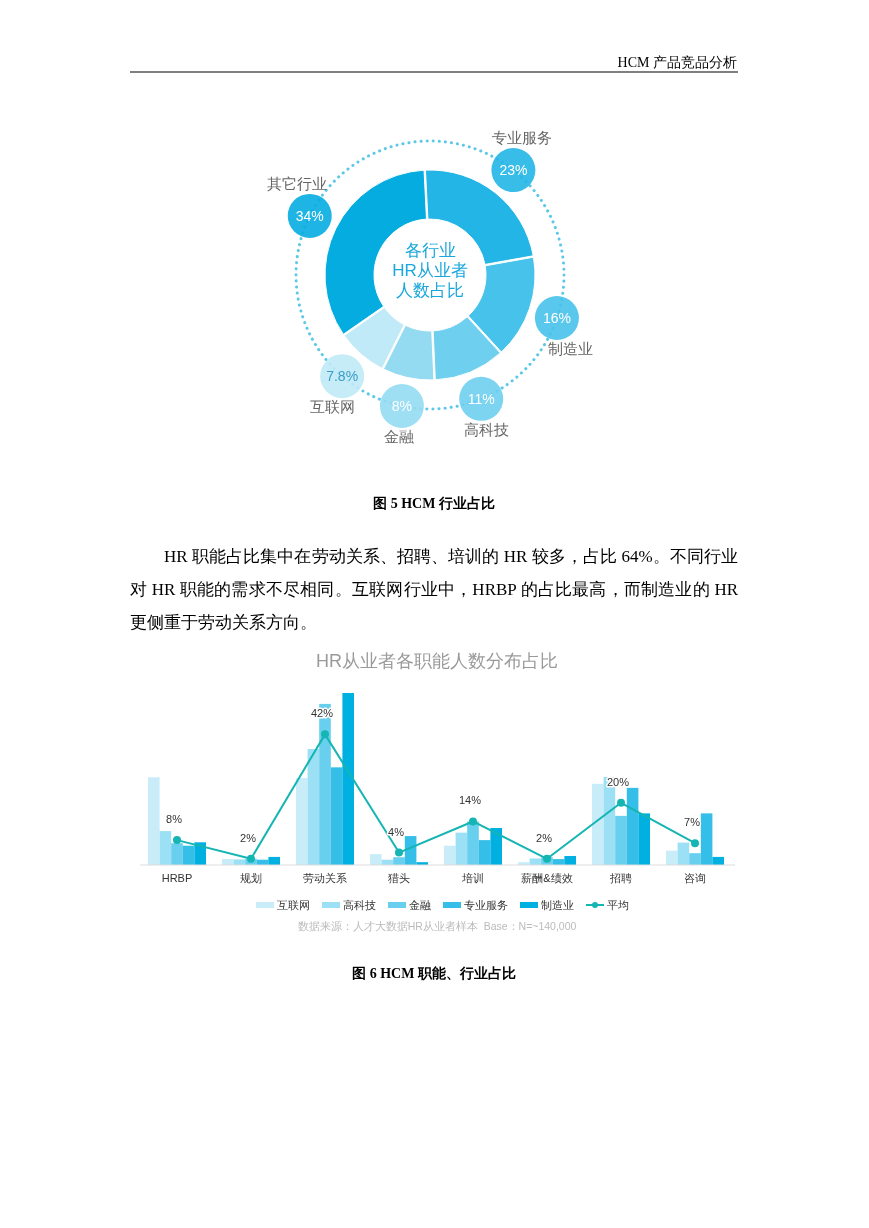 The height and width of the screenshot is (1228, 869). What do you see at coordinates (420, 905) in the screenshot?
I see `legend-label: 金融` at bounding box center [420, 905].